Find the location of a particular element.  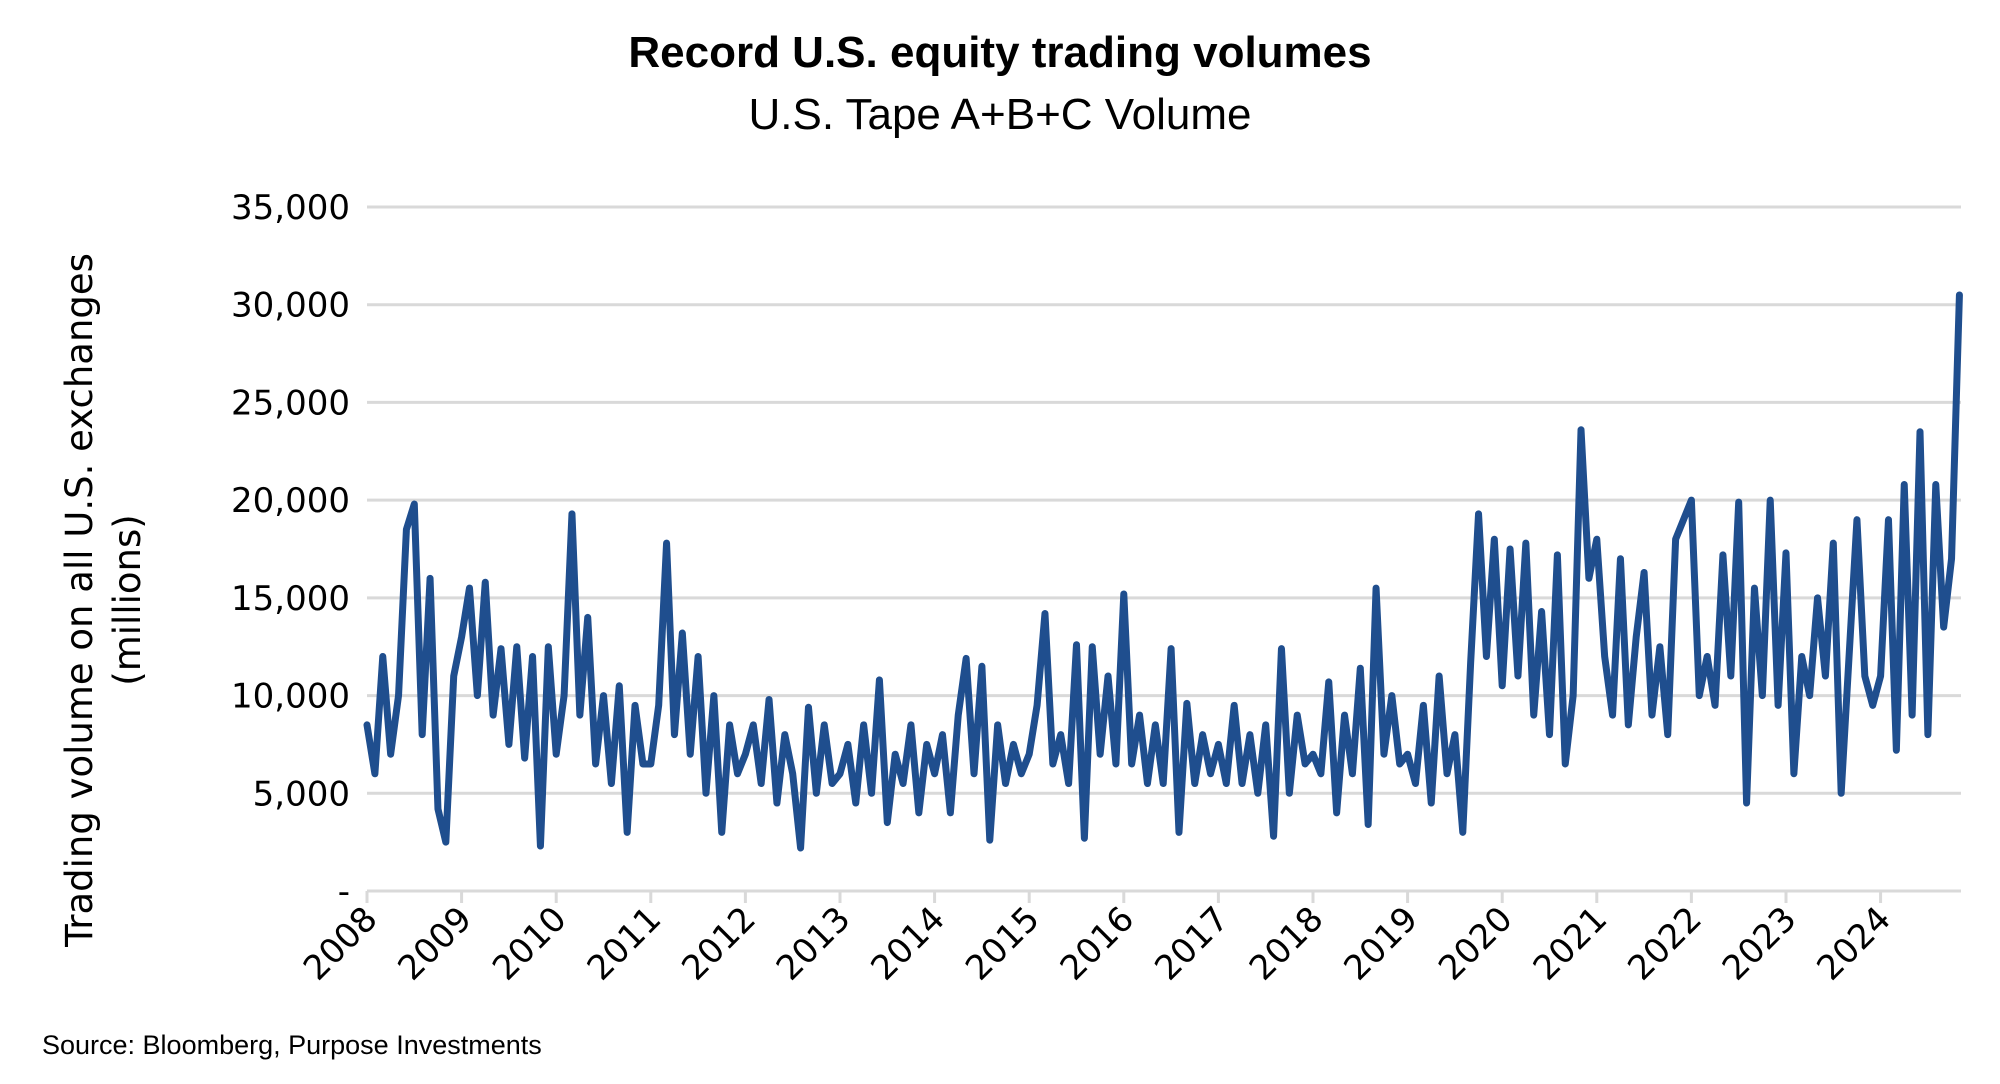

x-tick-label: 2016 is located at coordinates (1097, 943).